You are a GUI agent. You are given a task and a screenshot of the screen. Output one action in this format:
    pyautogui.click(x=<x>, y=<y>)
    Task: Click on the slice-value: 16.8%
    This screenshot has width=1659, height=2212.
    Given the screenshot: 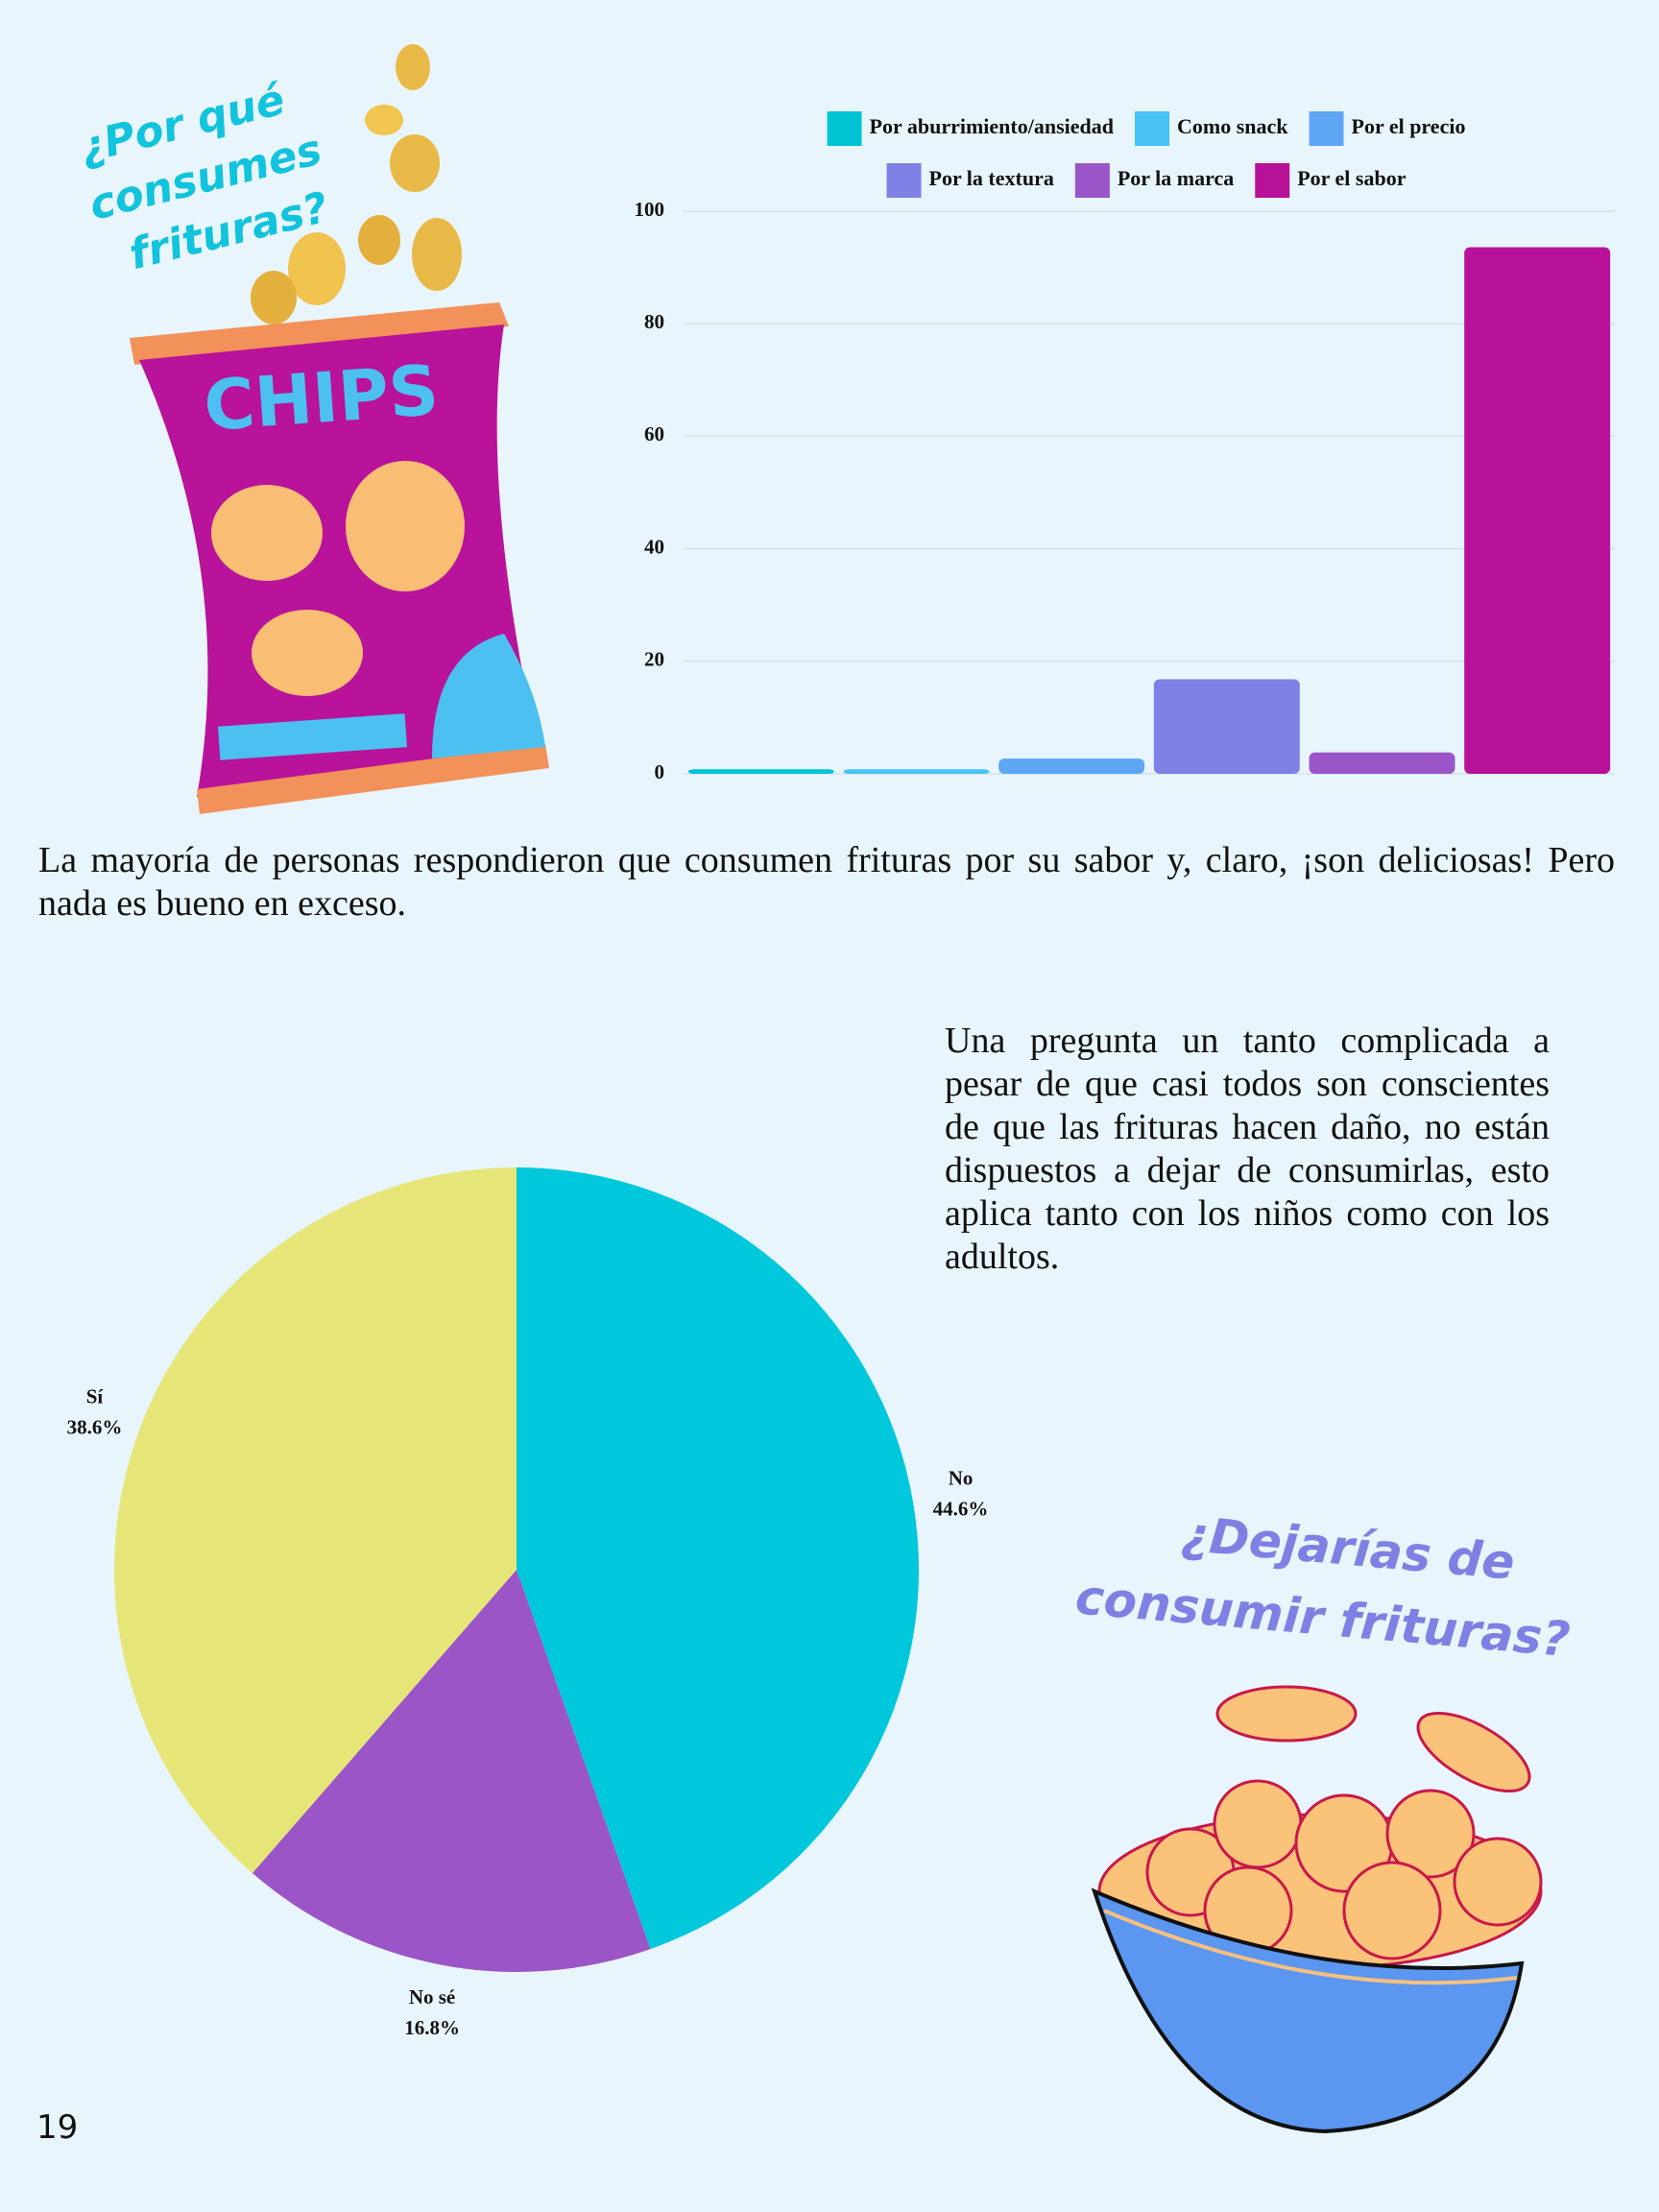 What is the action you would take?
    pyautogui.click(x=432, y=2028)
    